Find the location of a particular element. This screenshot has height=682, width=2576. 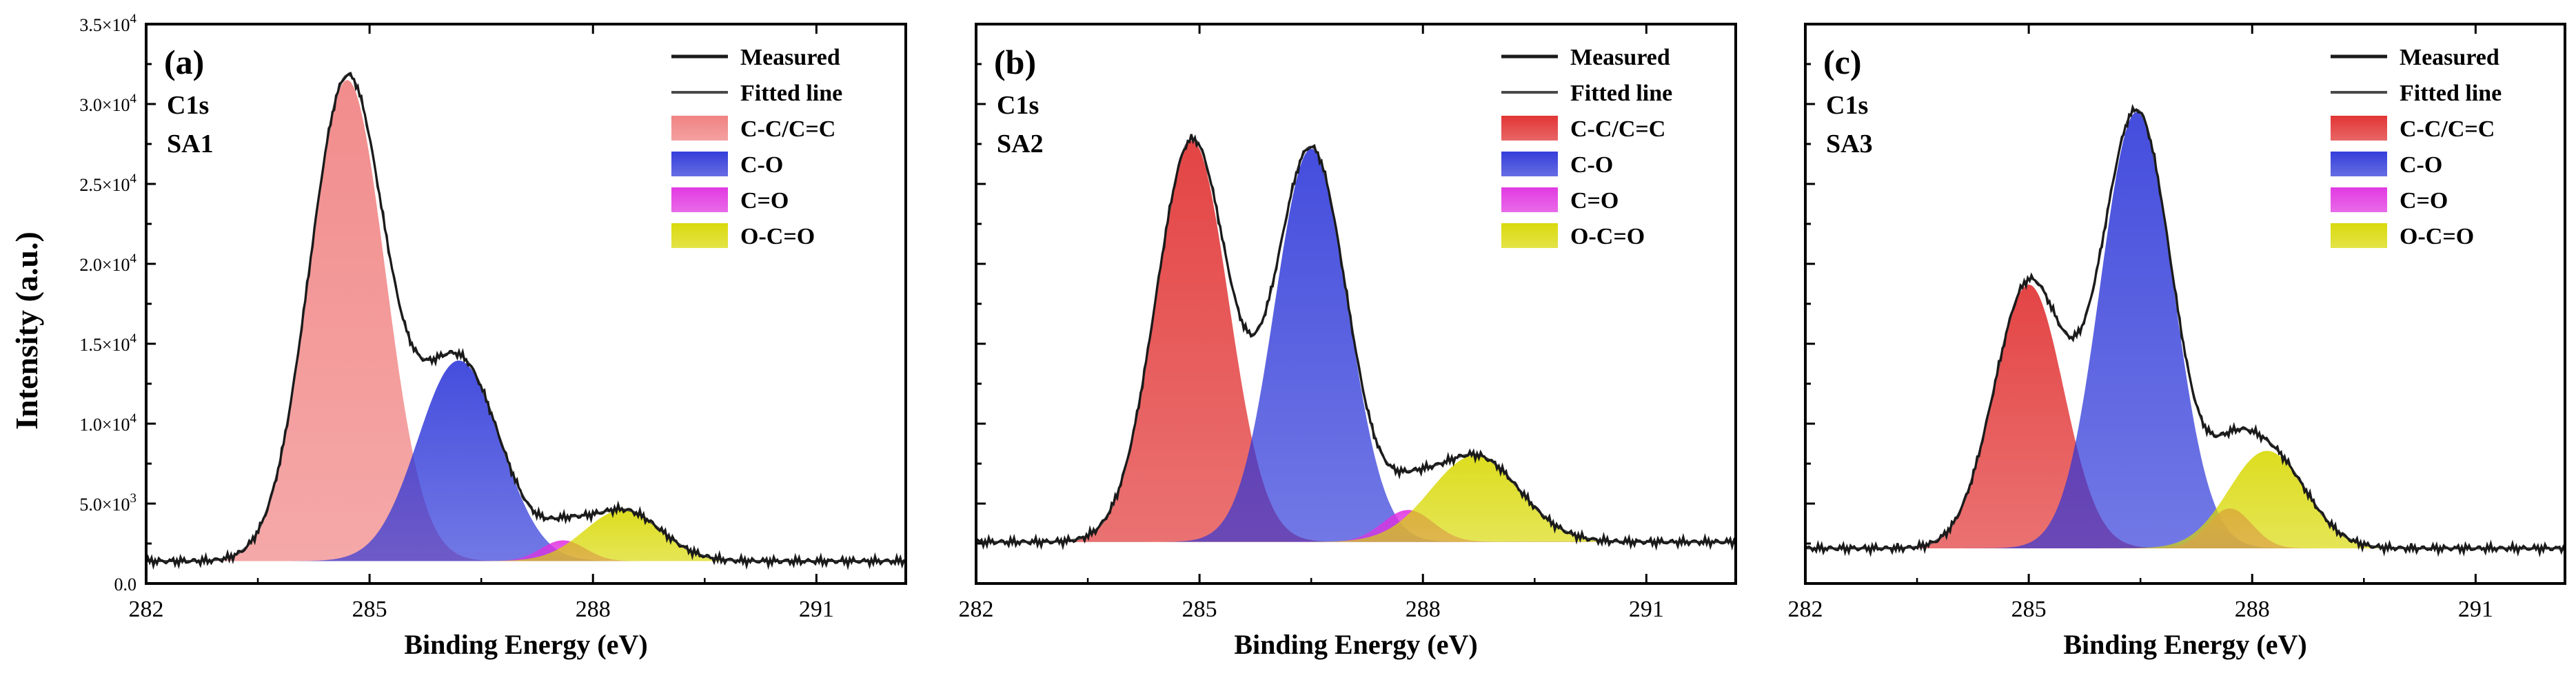

y-tick-label: 5.0×10³ is located at coordinates (107, 503).